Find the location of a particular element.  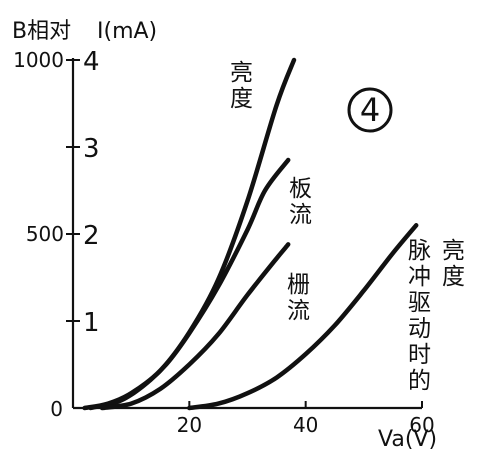

label-pulse-char: 动 is located at coordinates (419, 329).